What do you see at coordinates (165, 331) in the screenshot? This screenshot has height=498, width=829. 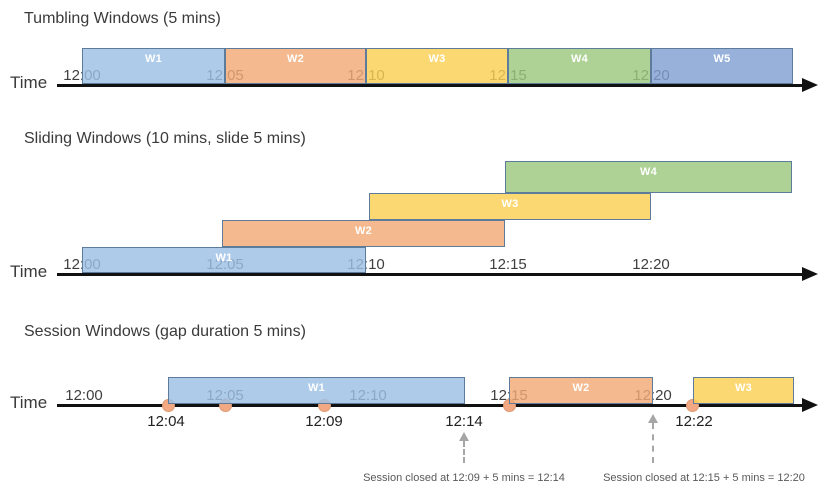 I see `section-title: Session Windows (gap duration 5 mins)` at bounding box center [165, 331].